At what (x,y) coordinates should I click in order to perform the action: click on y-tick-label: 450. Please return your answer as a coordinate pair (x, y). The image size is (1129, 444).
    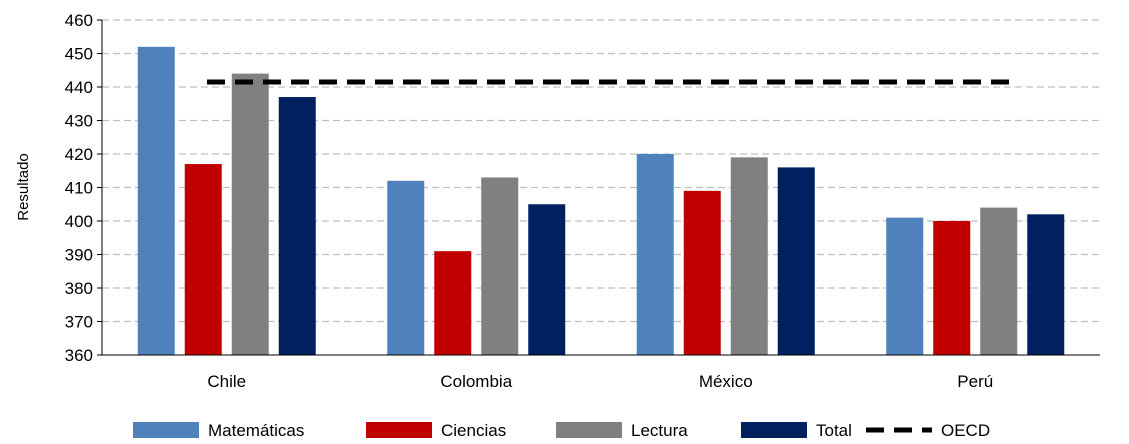
    Looking at the image, I should click on (79, 54).